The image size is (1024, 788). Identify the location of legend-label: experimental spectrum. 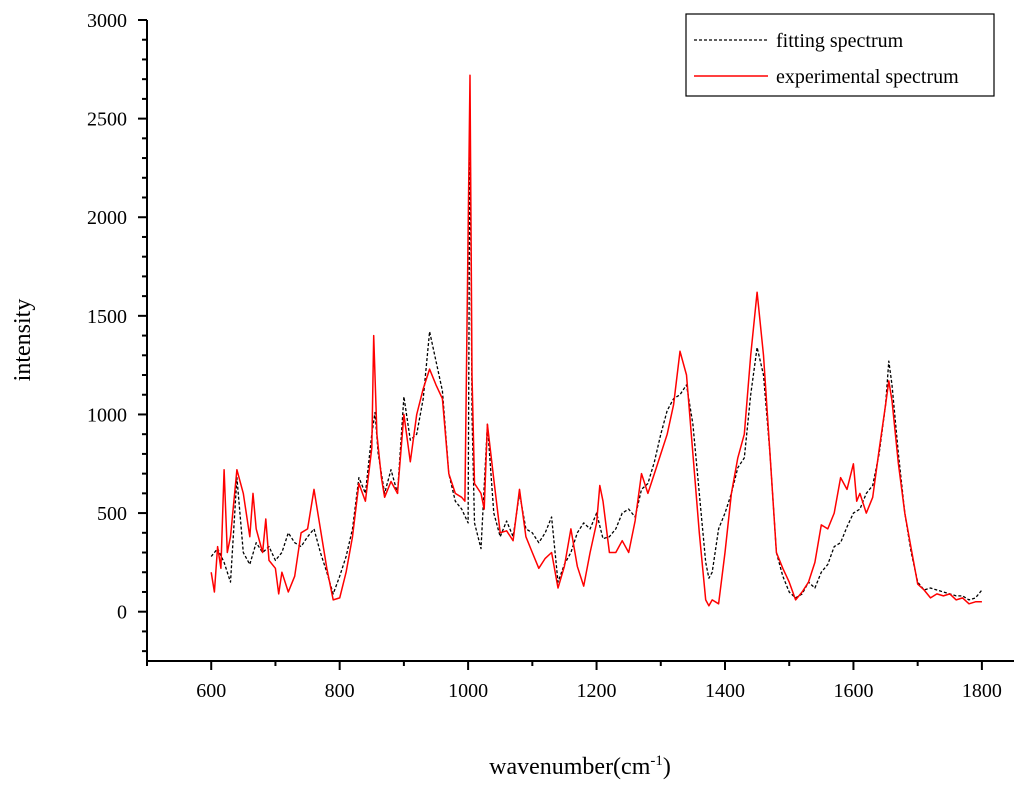
(867, 77).